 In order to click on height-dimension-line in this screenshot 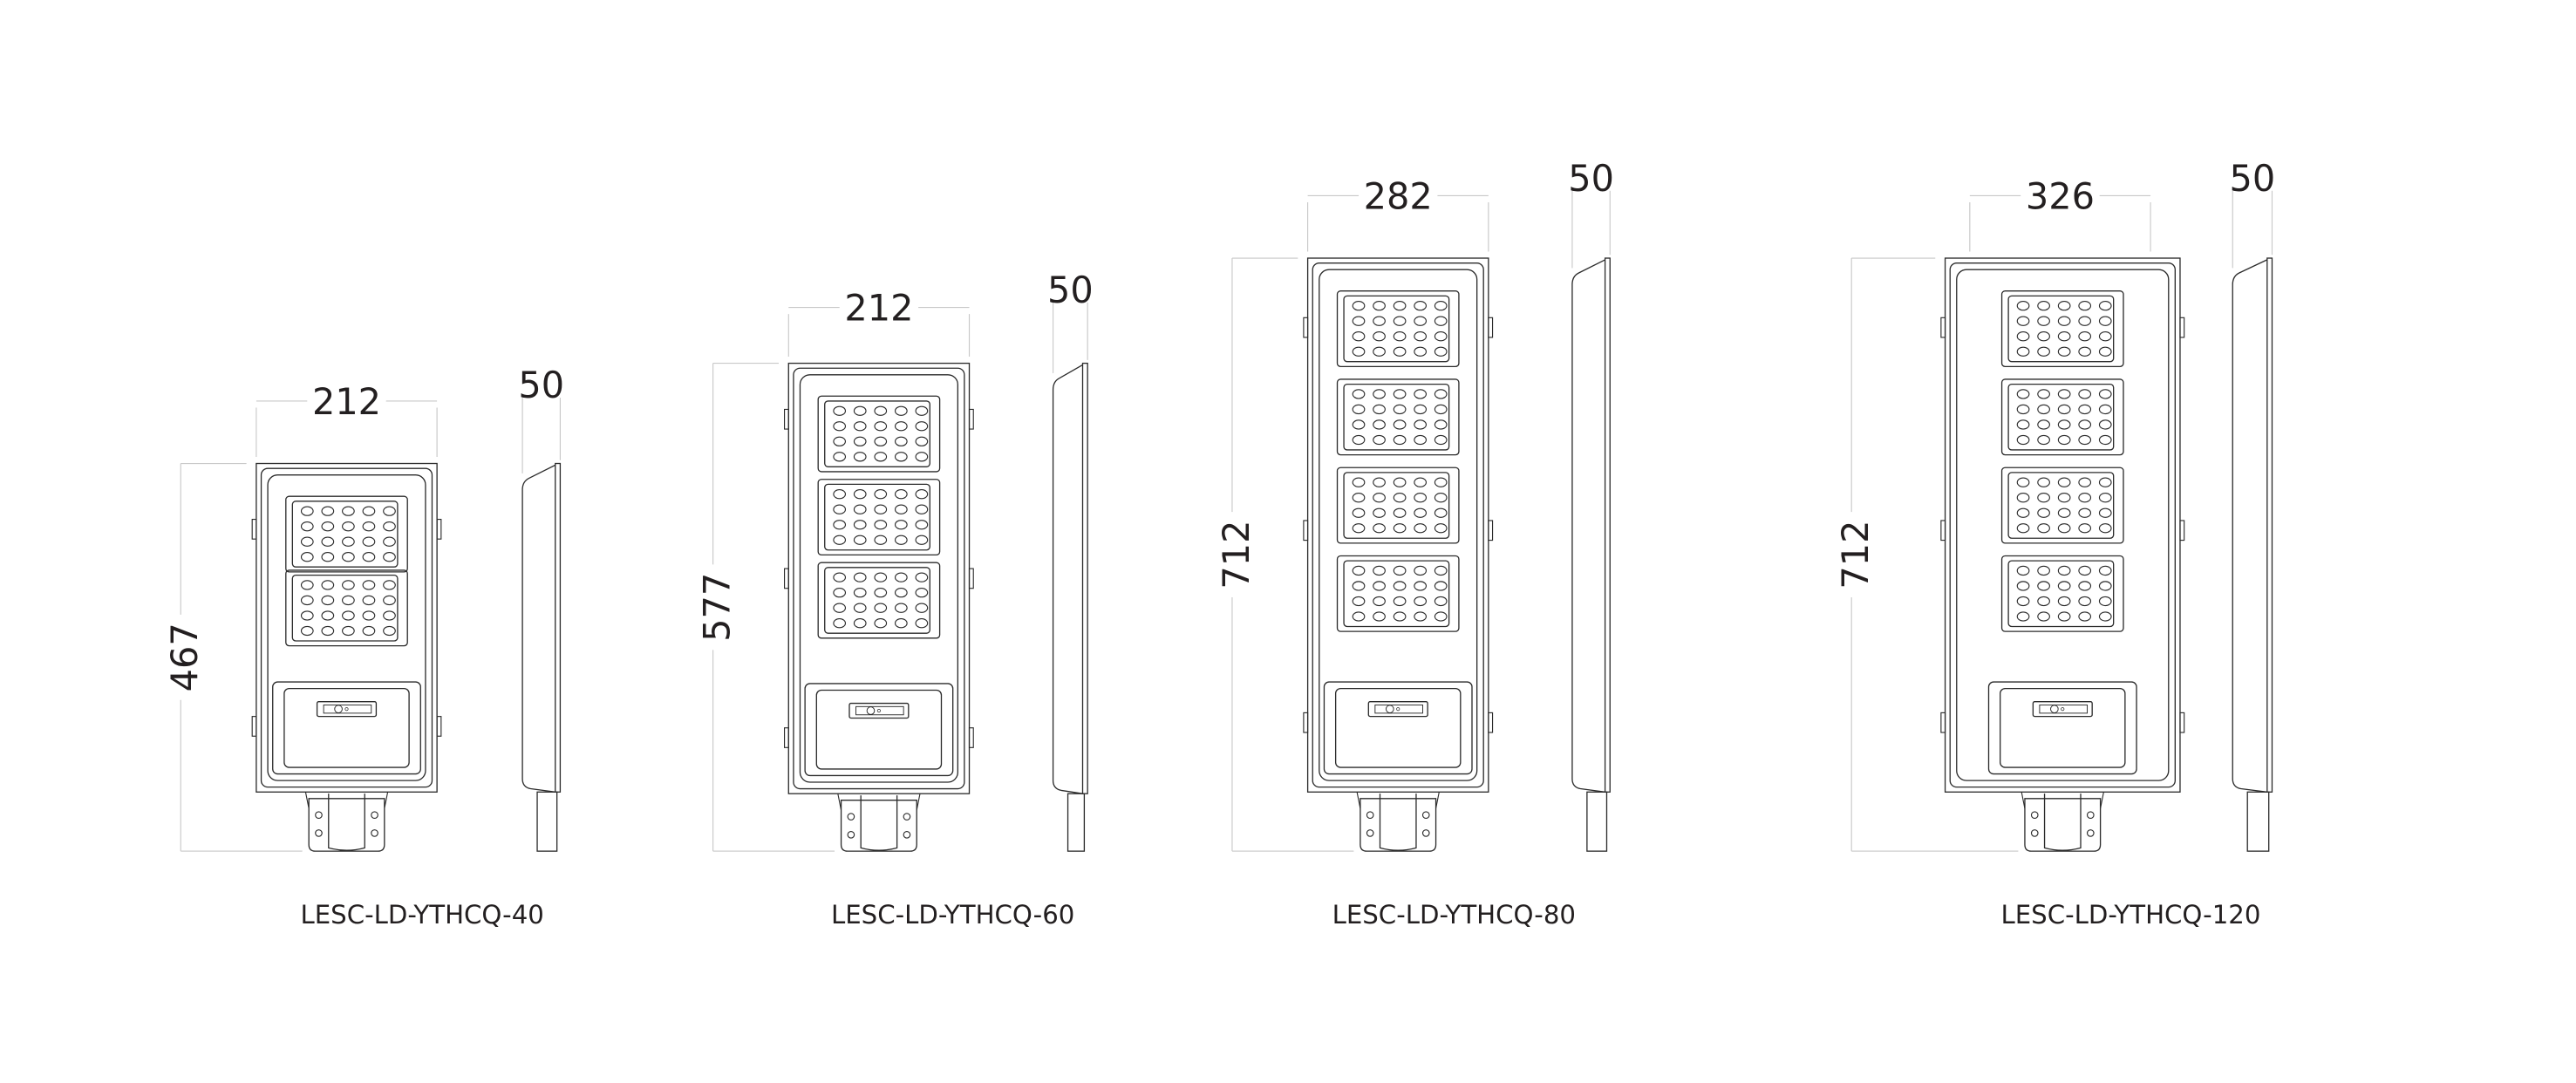, I will do `click(773, 607)`.